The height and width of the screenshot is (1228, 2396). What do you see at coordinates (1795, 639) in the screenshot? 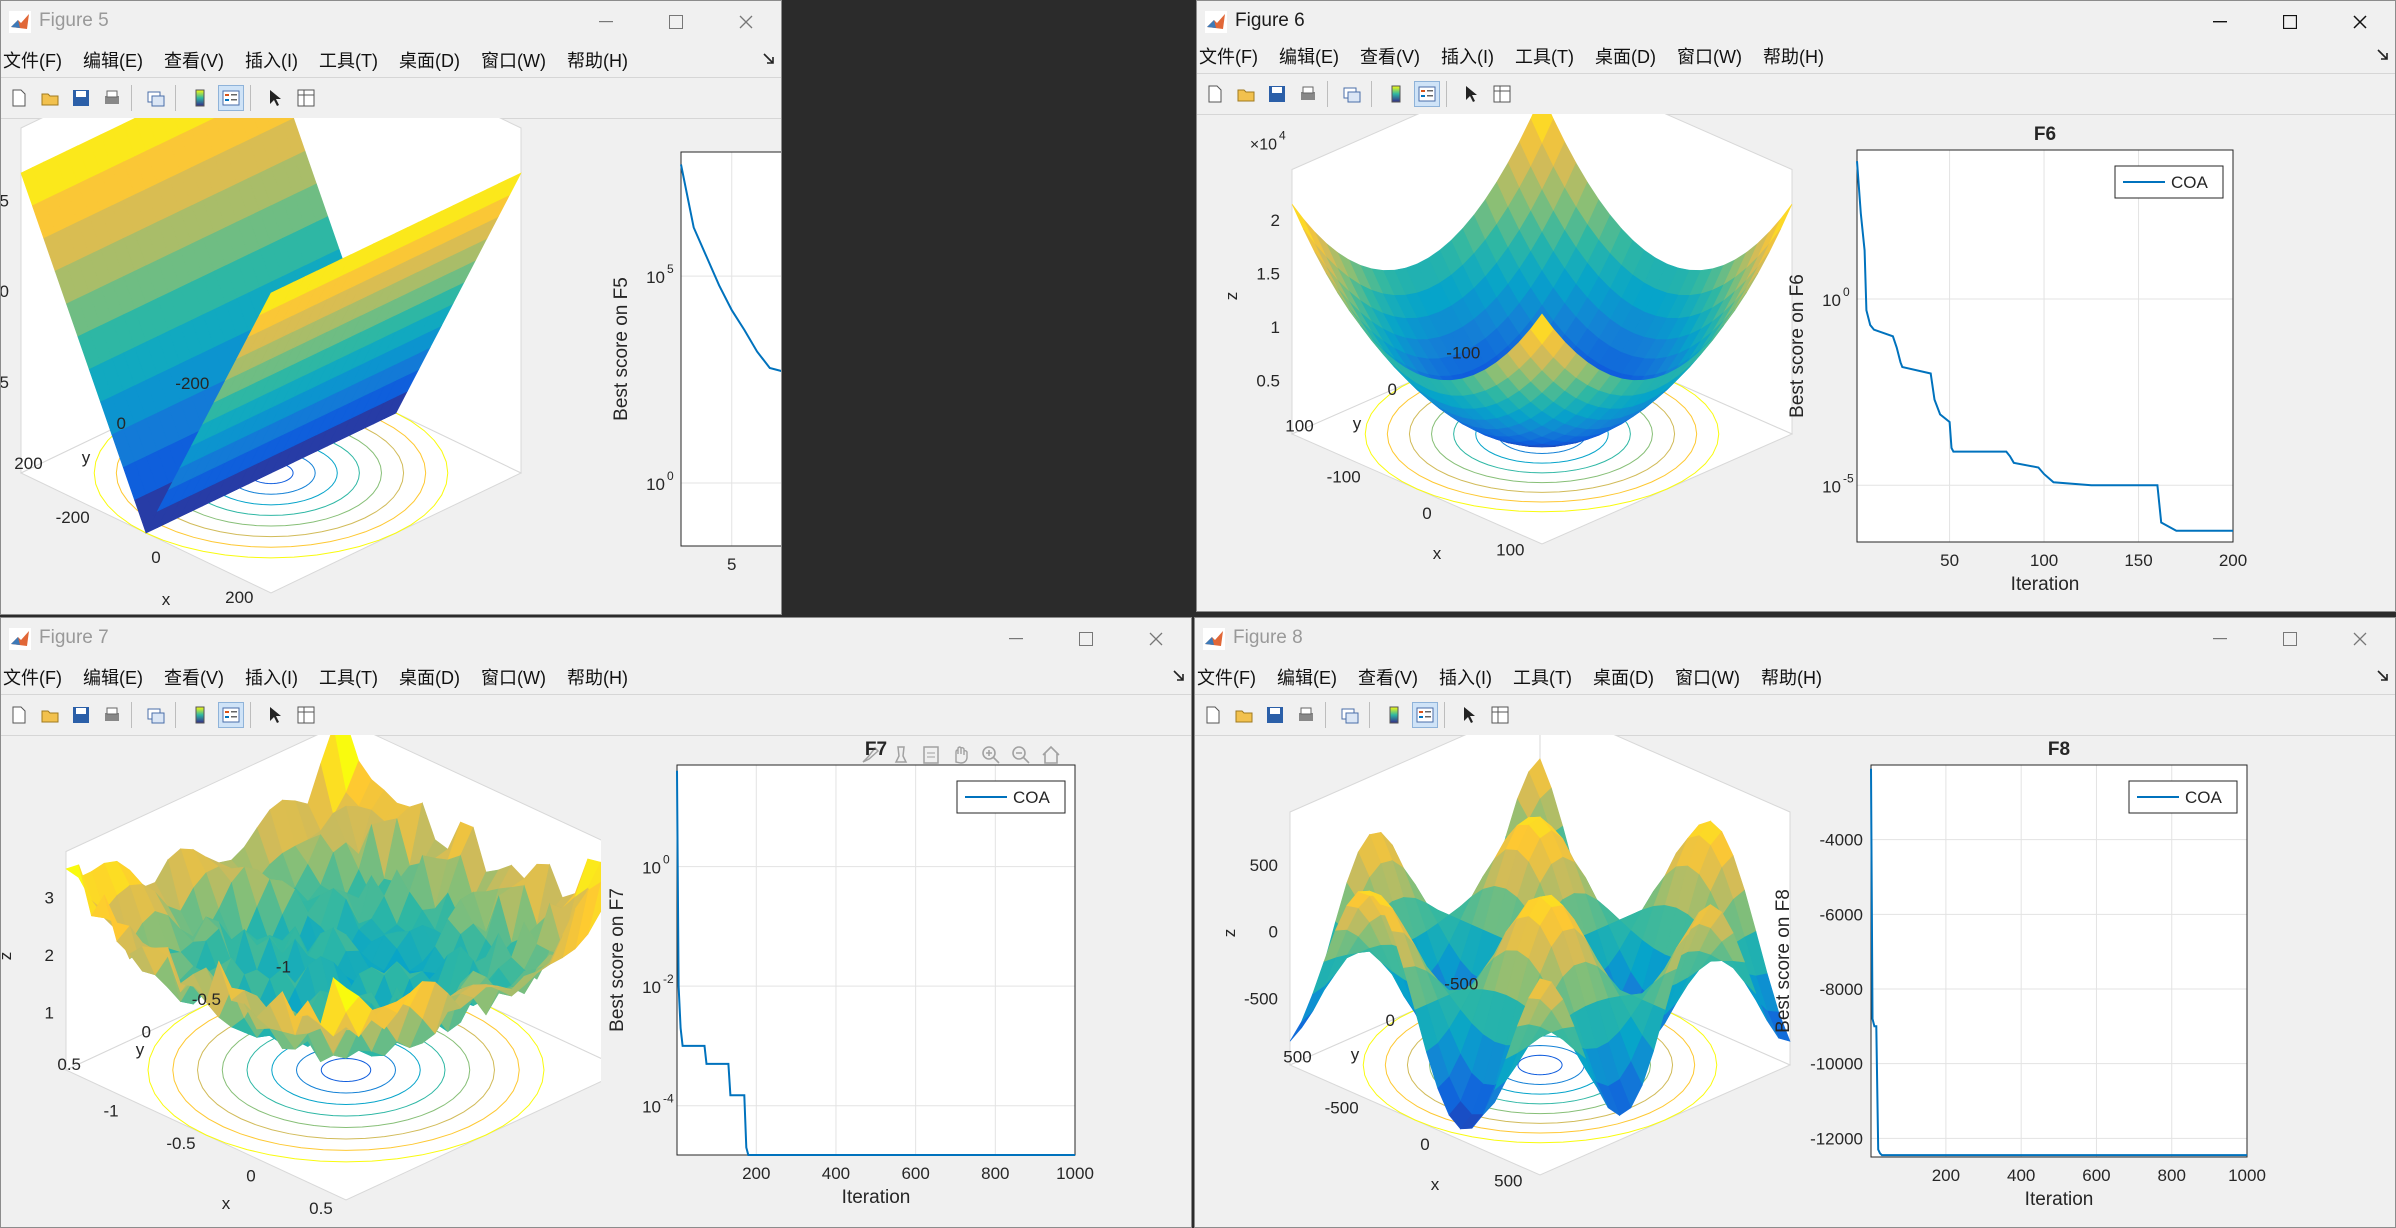
I see `title-bar: Figure 8` at bounding box center [1795, 639].